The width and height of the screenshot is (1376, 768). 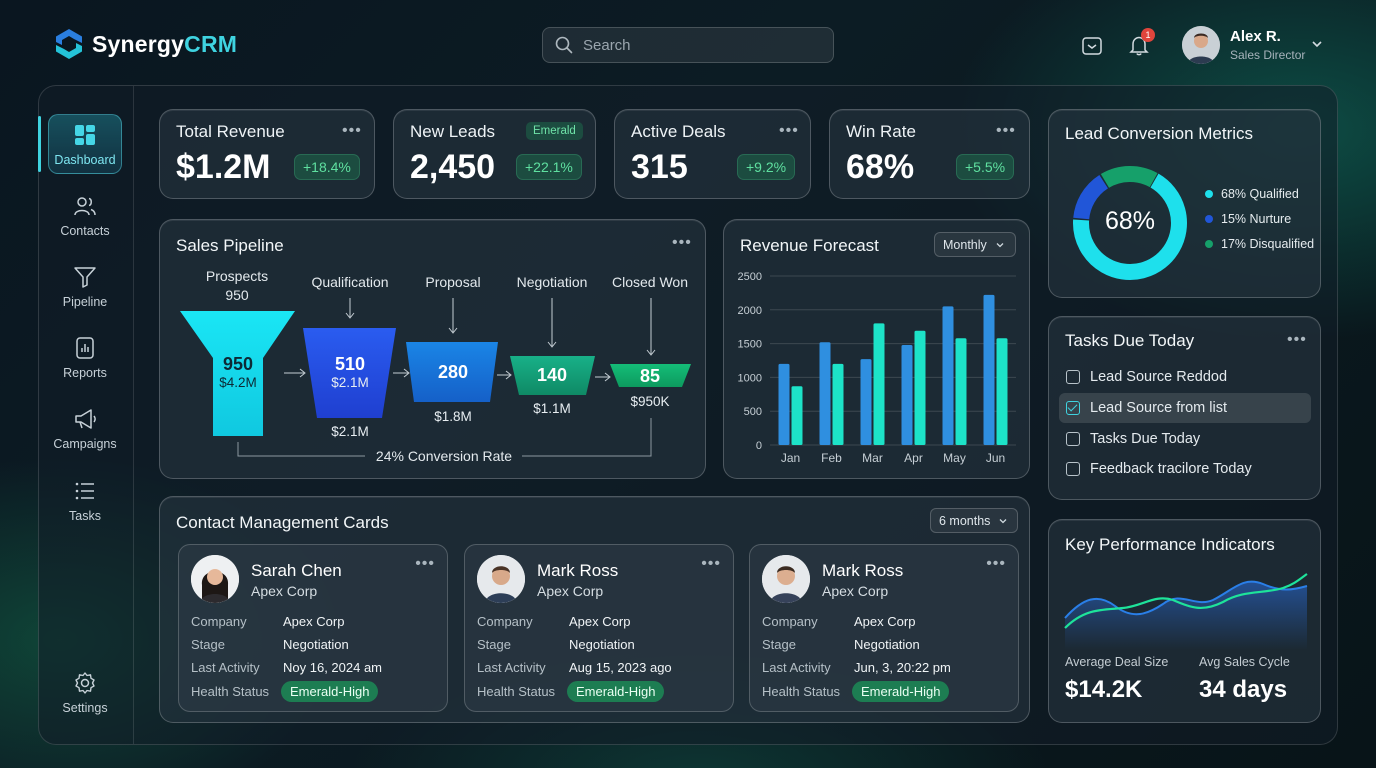 What do you see at coordinates (85, 419) in the screenshot?
I see `megaphone-icon` at bounding box center [85, 419].